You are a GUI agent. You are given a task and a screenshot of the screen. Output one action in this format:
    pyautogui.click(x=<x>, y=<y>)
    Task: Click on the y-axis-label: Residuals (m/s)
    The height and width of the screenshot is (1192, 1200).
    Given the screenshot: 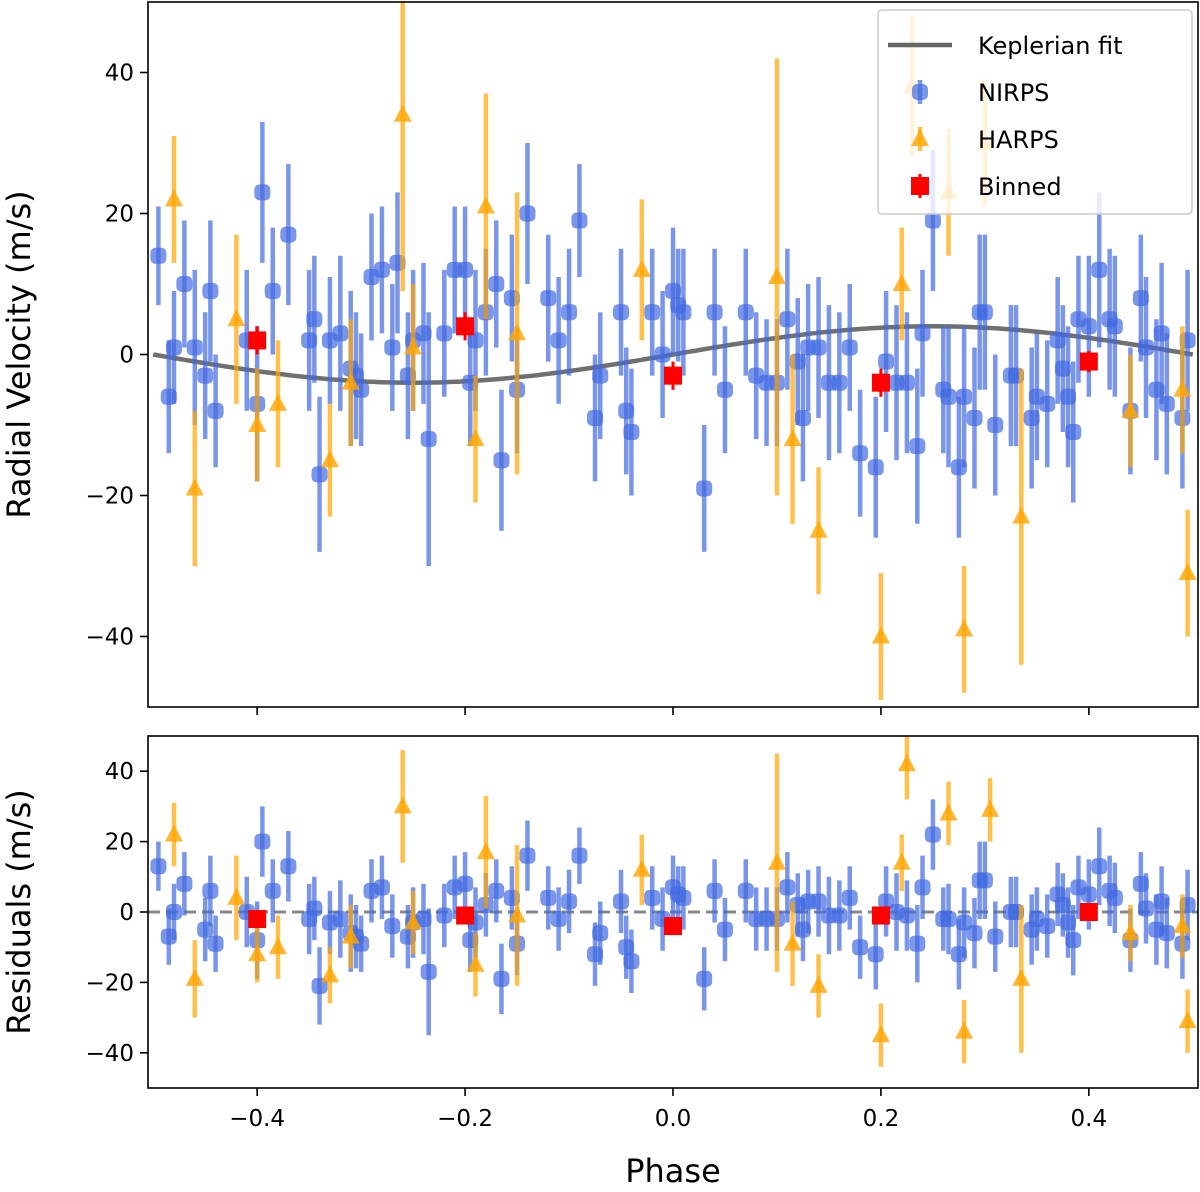 What is the action you would take?
    pyautogui.click(x=19, y=912)
    